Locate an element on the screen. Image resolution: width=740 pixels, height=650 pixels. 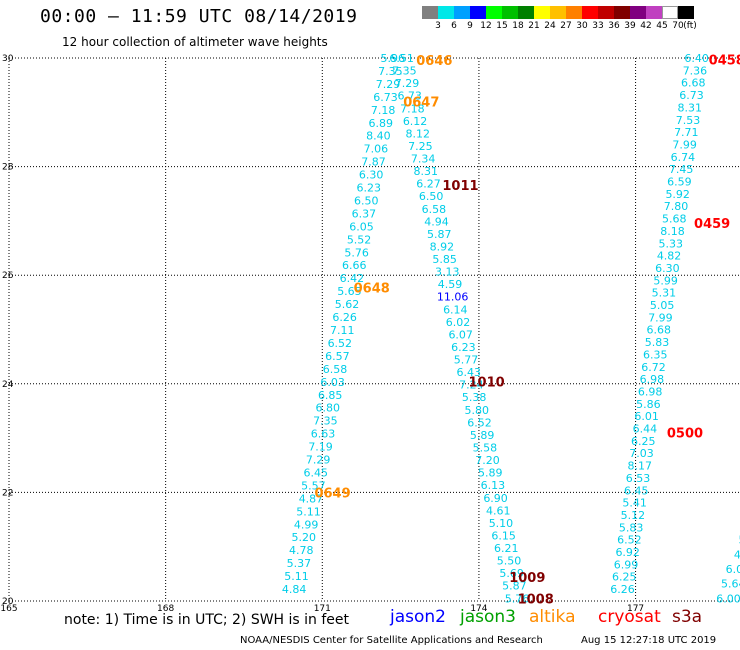
wave-height-value: 6.53 is located at coordinates (638, 478).